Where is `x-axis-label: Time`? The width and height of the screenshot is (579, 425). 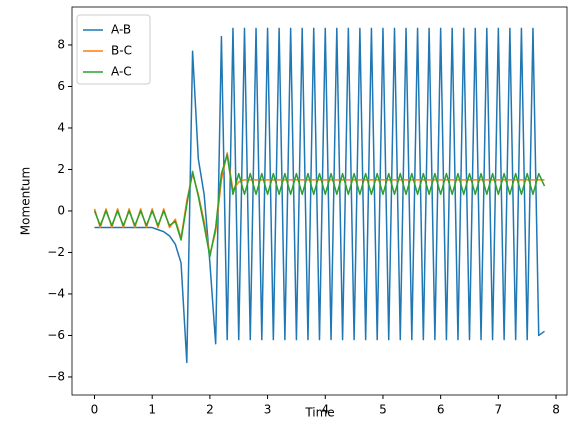
x-axis-label: Time is located at coordinates (319, 413).